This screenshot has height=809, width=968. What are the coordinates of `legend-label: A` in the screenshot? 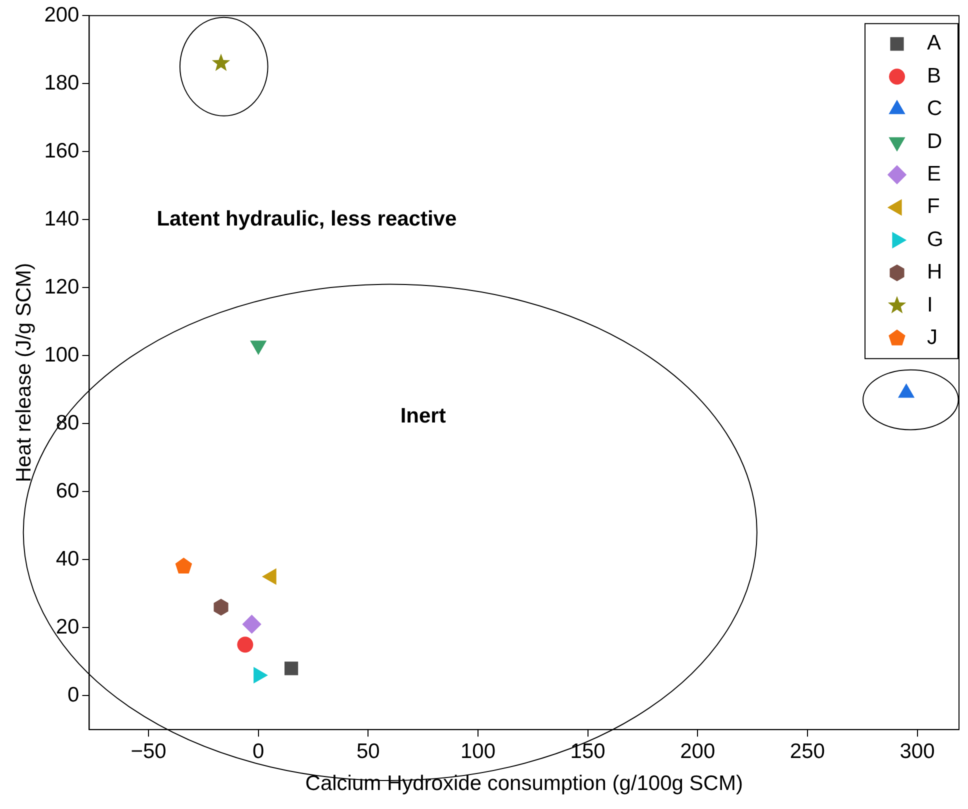 It's located at (934, 43).